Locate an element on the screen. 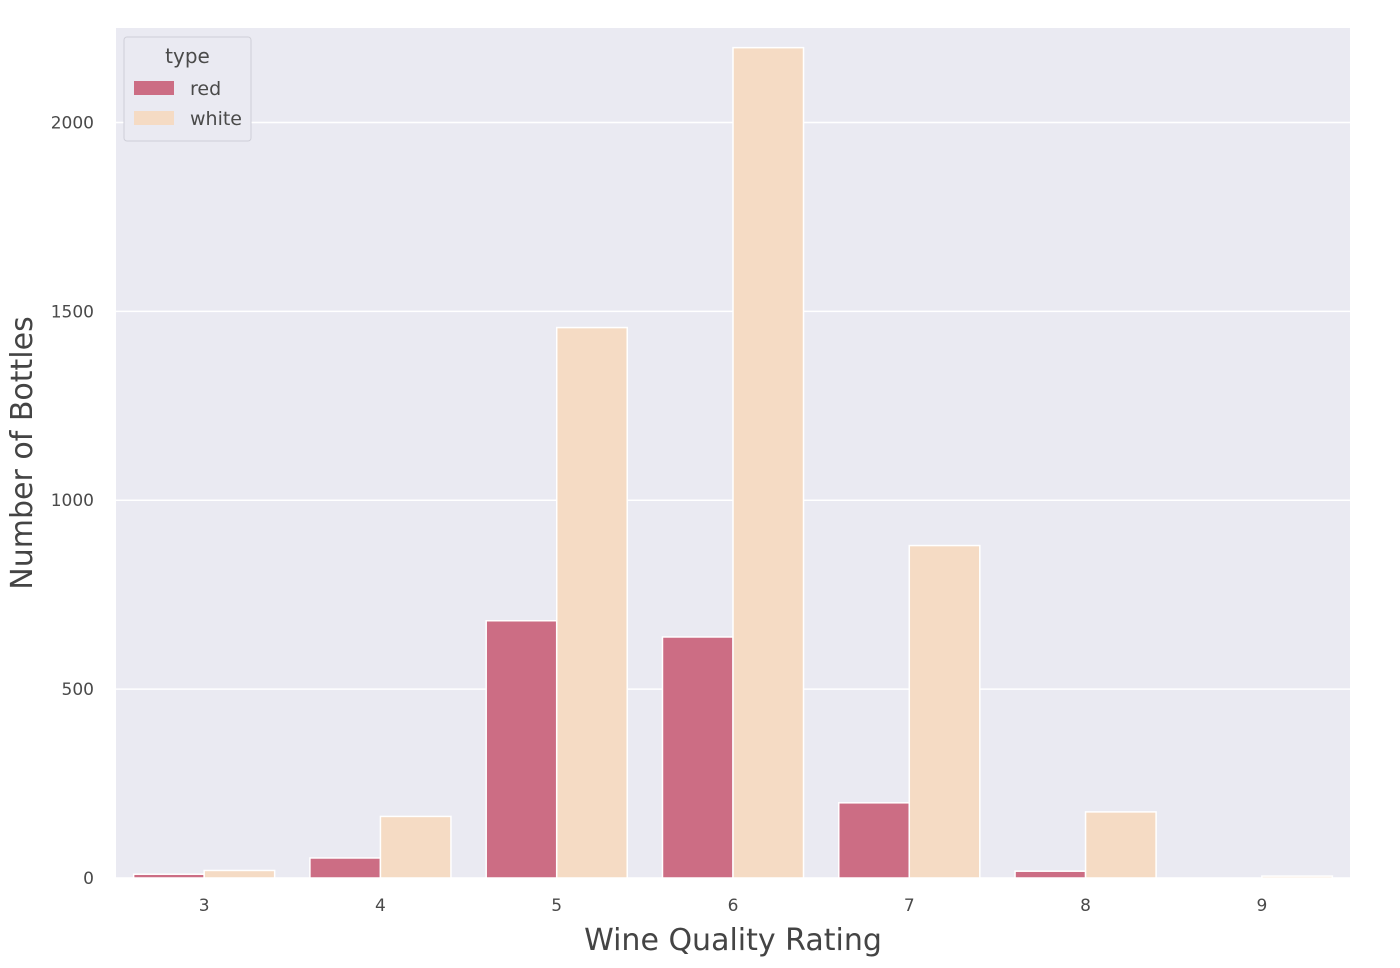 This screenshot has width=1400, height=968. y-tick-labels: 0 500 1000 1500 2000 is located at coordinates (72, 501).